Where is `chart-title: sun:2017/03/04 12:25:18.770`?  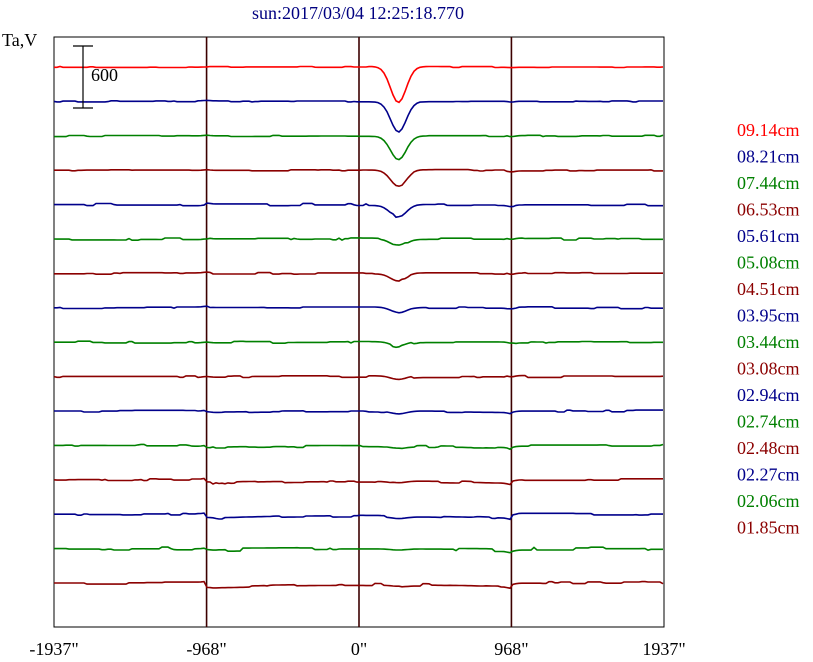
chart-title: sun:2017/03/04 12:25:18.770 is located at coordinates (358, 13).